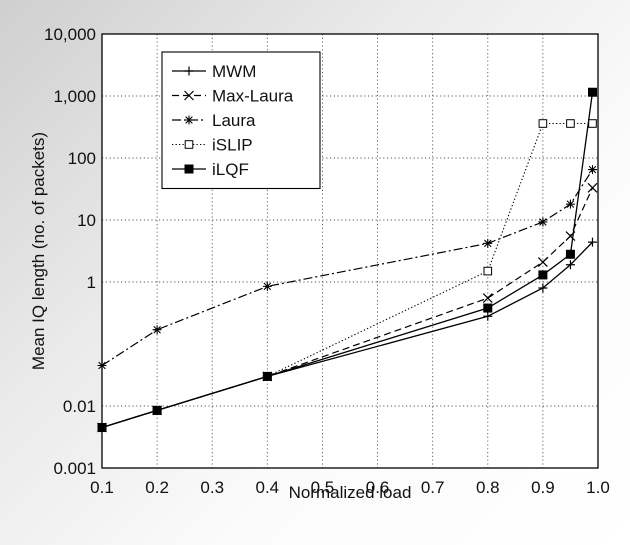  I want to click on legend-item-islip: iSLIP, so click(212, 145).